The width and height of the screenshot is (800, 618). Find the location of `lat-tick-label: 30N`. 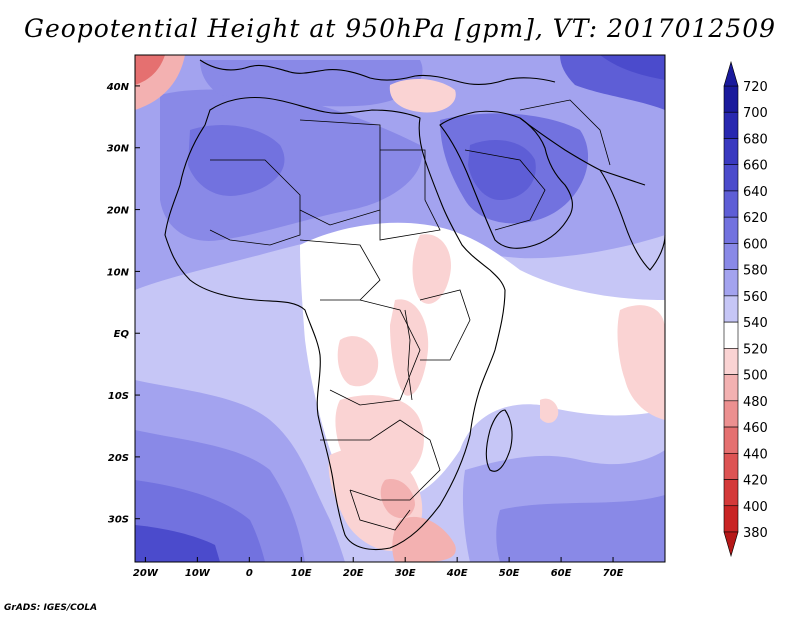

lat-tick-label: 30N is located at coordinates (118, 149).